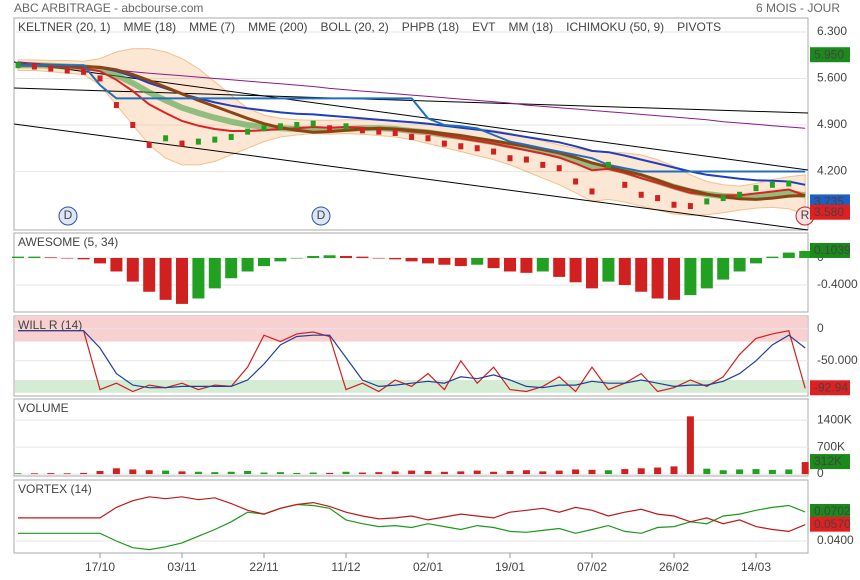 The image size is (860, 580). What do you see at coordinates (756, 567) in the screenshot?
I see `x-tick-label: 14/03` at bounding box center [756, 567].